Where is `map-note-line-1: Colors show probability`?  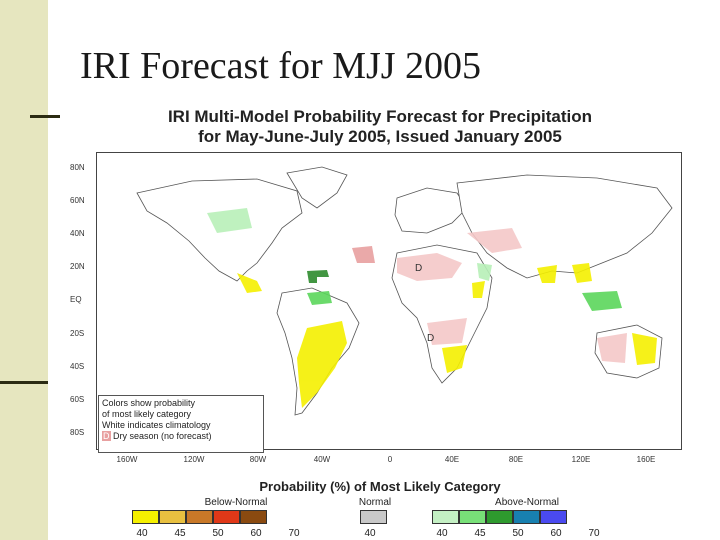
map-note-line-1: Colors show probability is located at coordinates (149, 403).